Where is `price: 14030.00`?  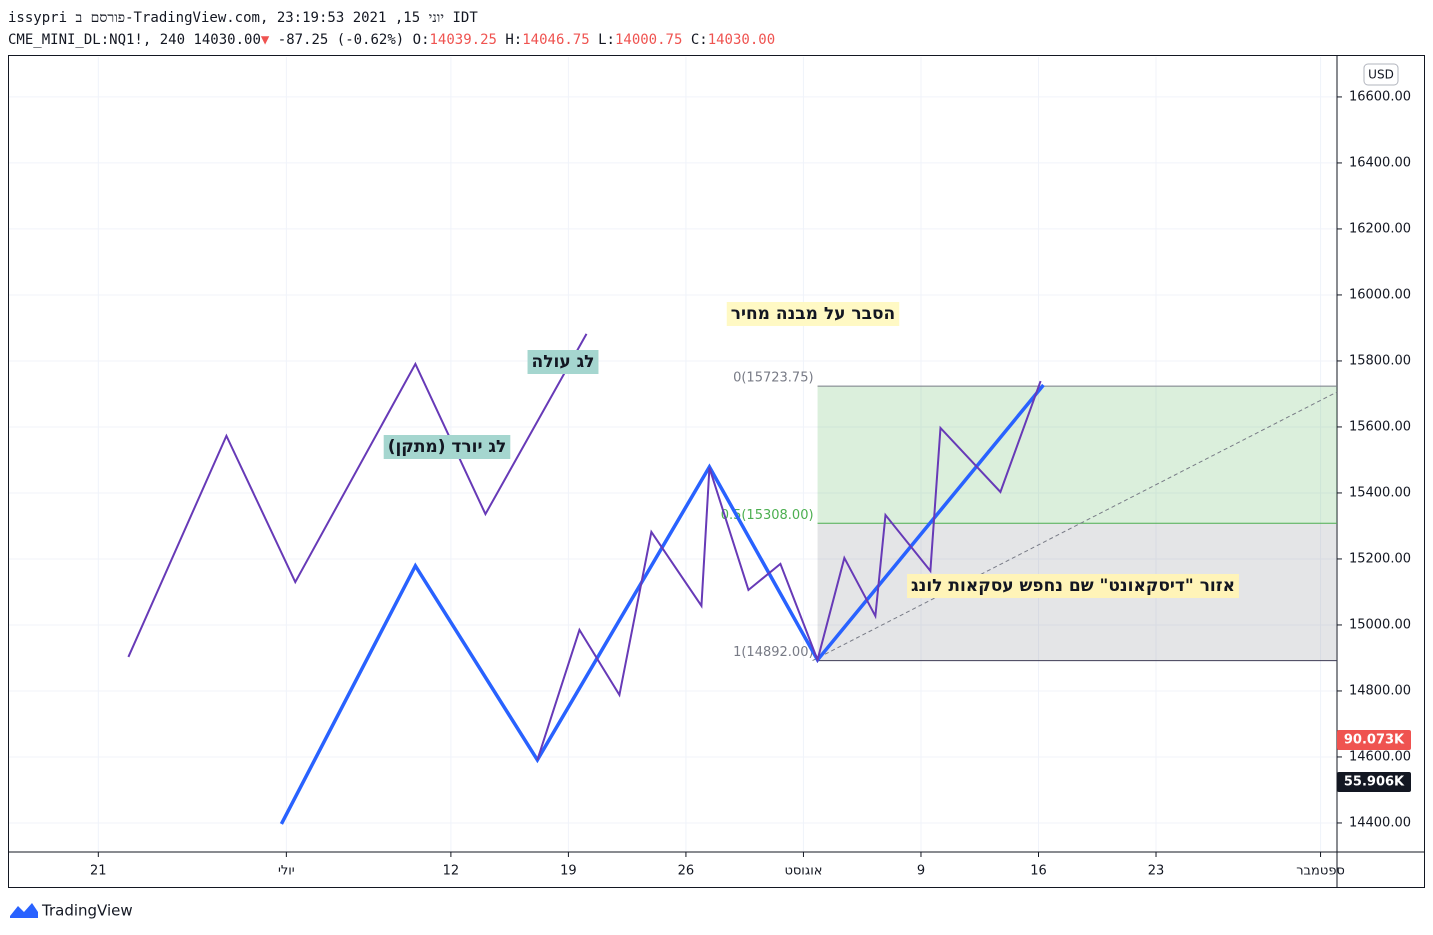
price: 14030.00 is located at coordinates (226, 40).